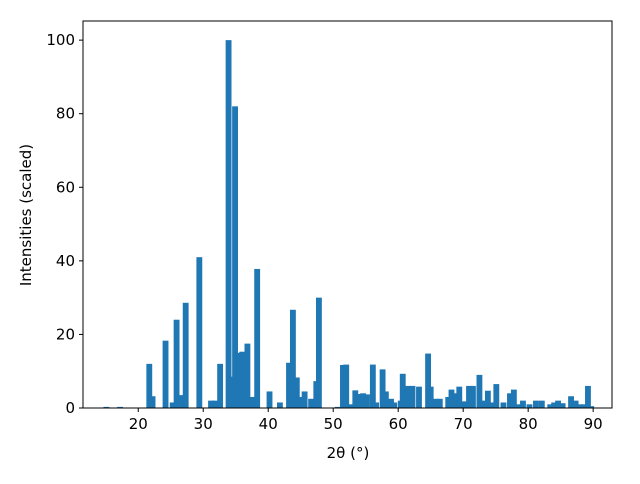 This screenshot has height=484, width=640. What do you see at coordinates (398, 424) in the screenshot?
I see `x-tick-label: 60` at bounding box center [398, 424].